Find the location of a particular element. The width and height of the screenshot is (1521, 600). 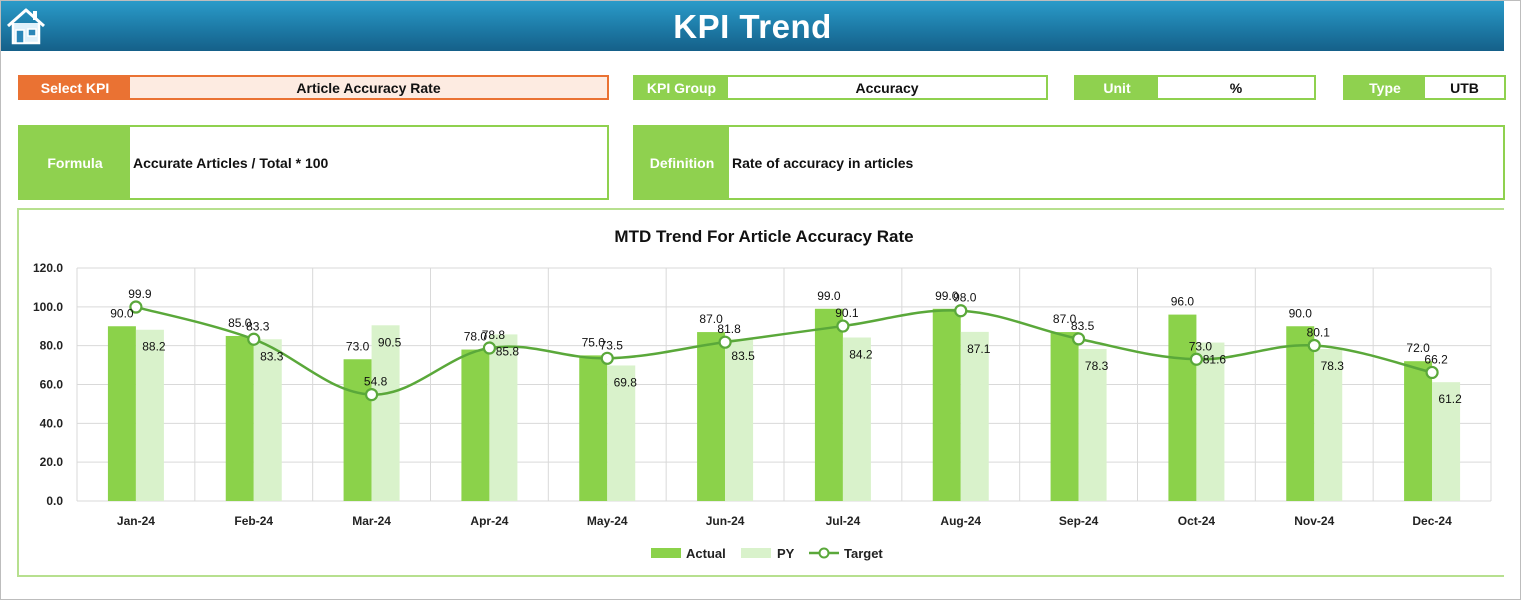

target-data-label: 83.3 is located at coordinates (258, 326).